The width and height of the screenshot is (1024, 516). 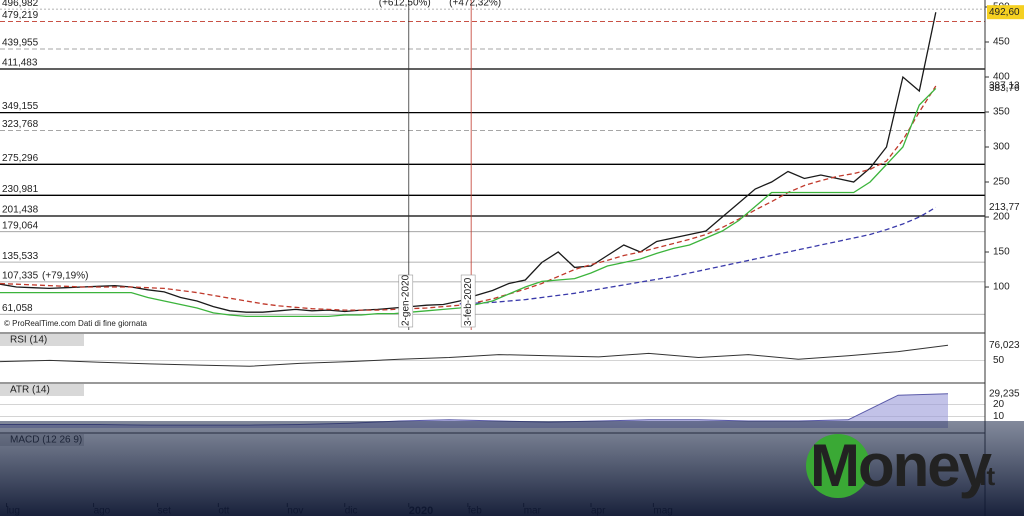 What do you see at coordinates (1001, 112) in the screenshot?
I see `y-tick-label: 350` at bounding box center [1001, 112].